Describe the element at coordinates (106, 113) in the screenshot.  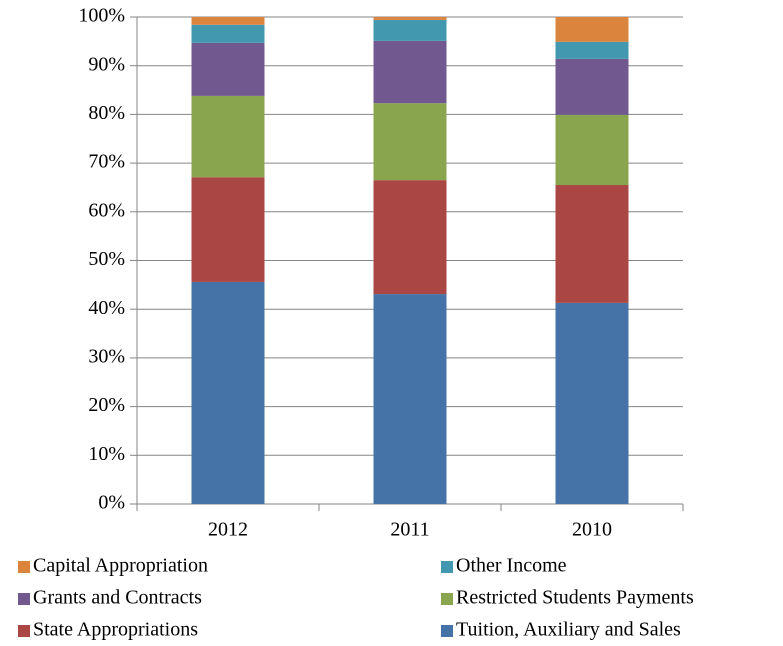
I see `y-tick-label: 80%` at that location.